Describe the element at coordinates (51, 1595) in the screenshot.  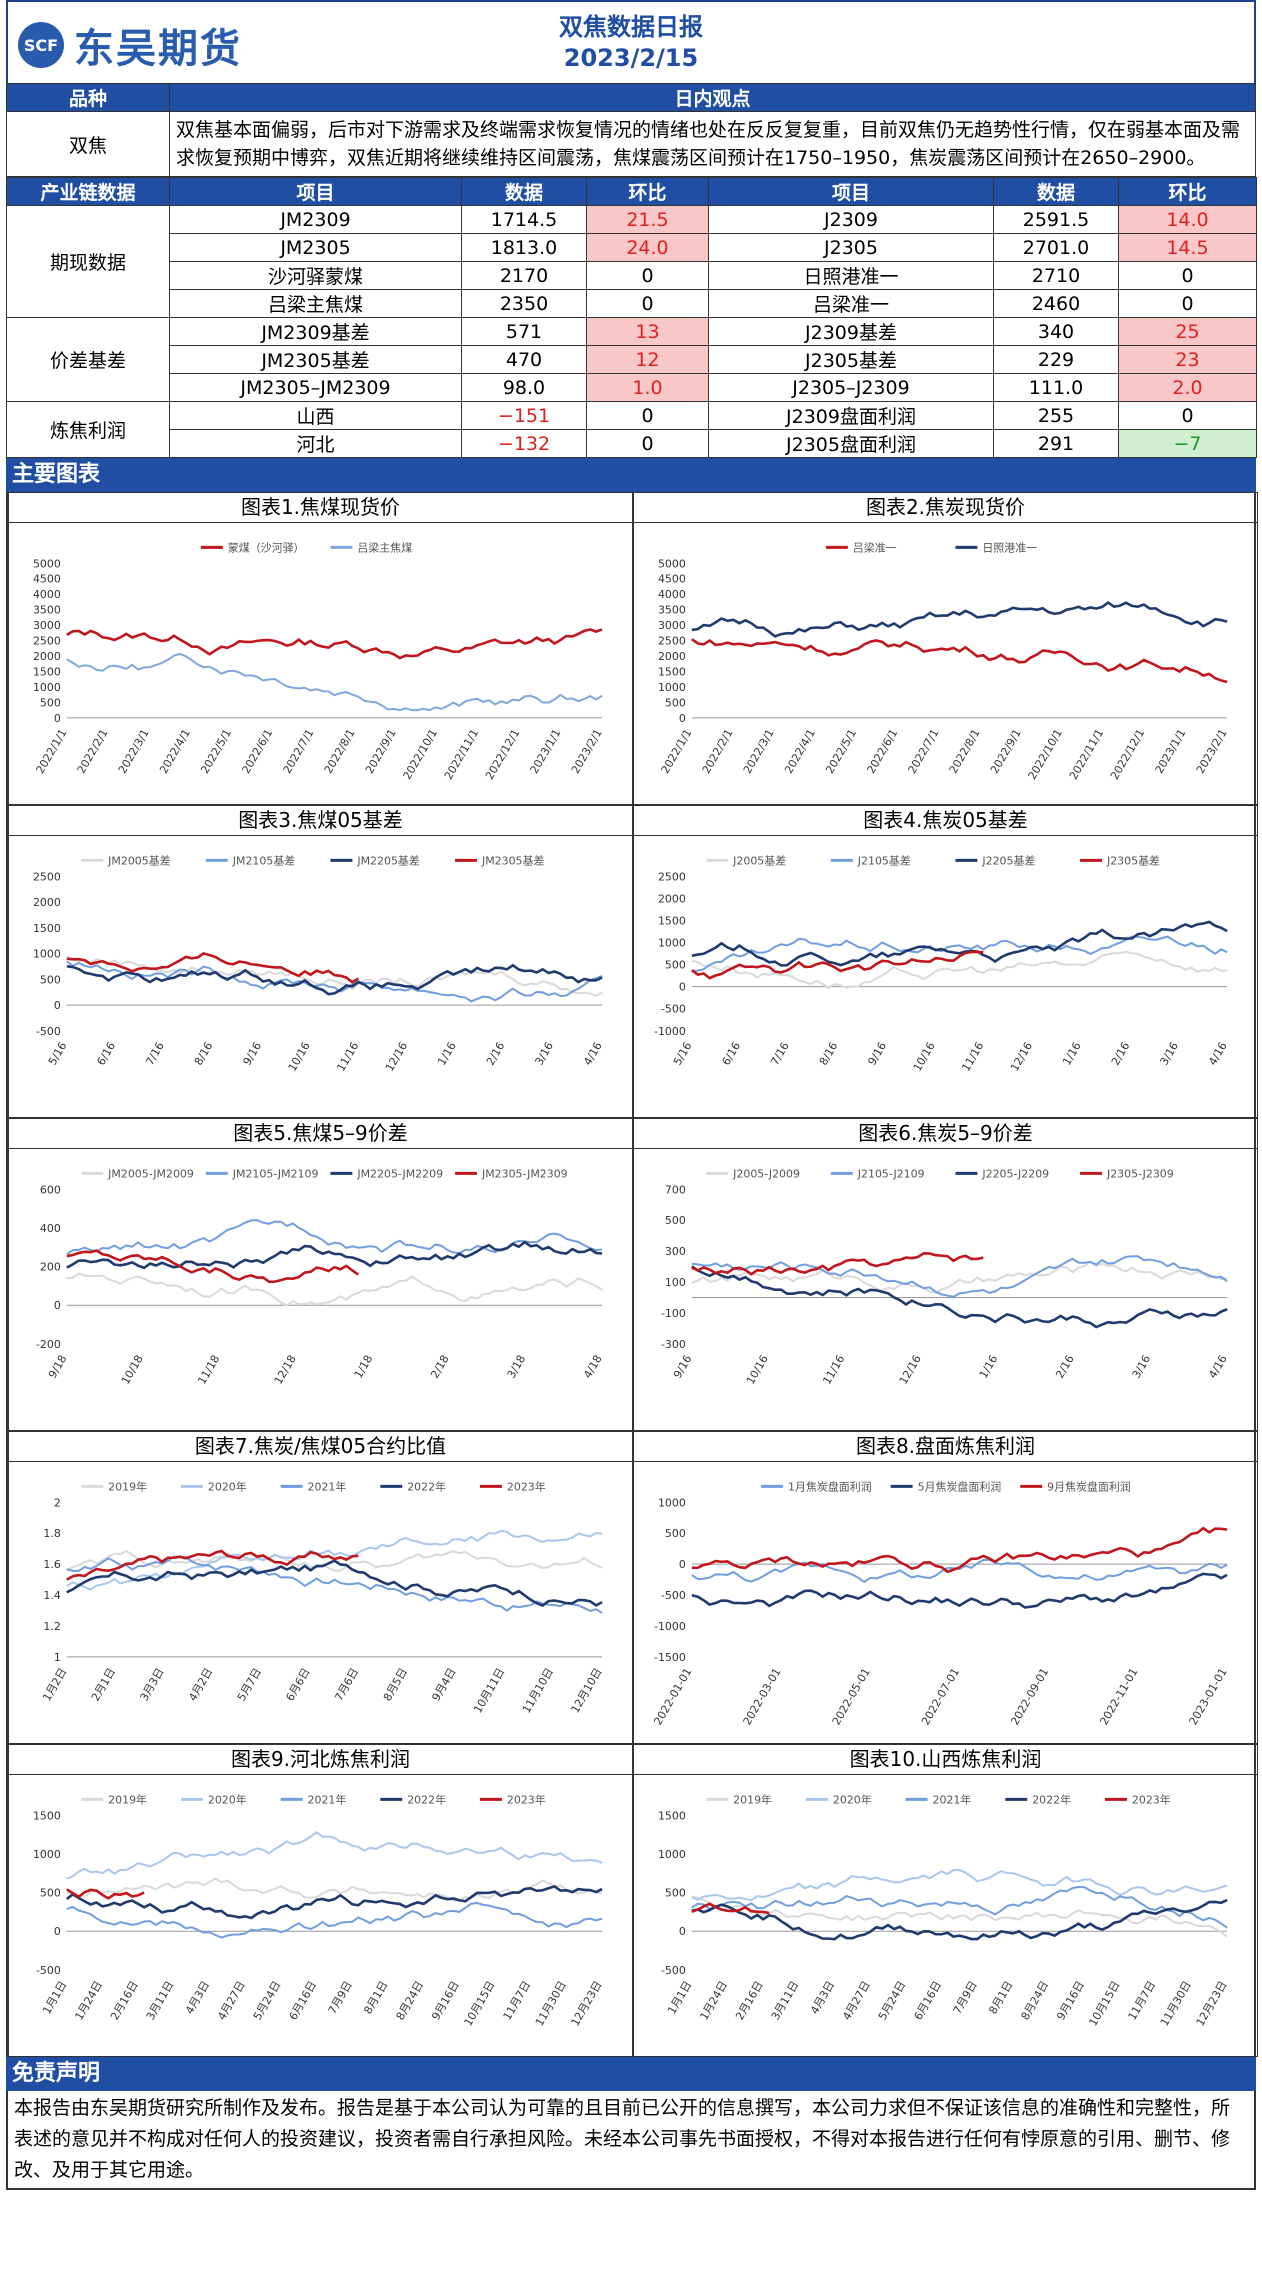
I see `y-tick-label: 1.4` at that location.